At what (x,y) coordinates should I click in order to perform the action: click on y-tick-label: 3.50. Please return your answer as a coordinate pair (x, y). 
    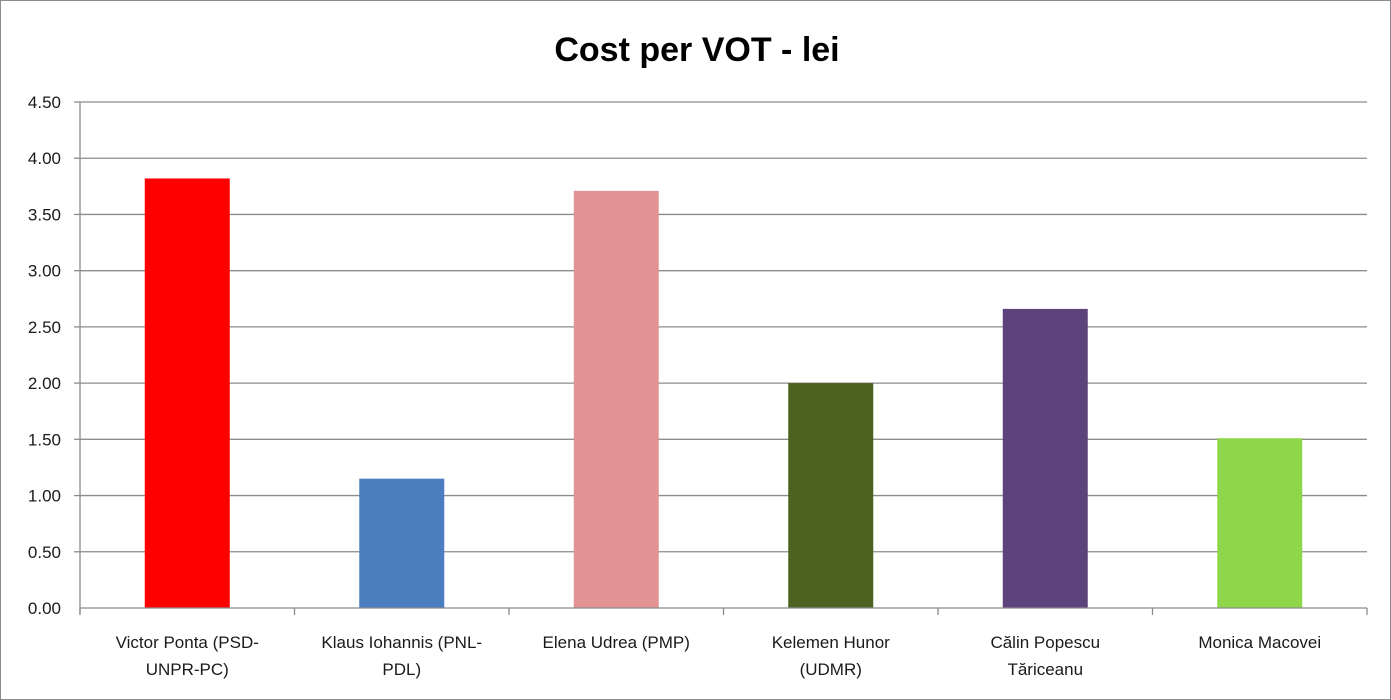
    Looking at the image, I should click on (44, 214).